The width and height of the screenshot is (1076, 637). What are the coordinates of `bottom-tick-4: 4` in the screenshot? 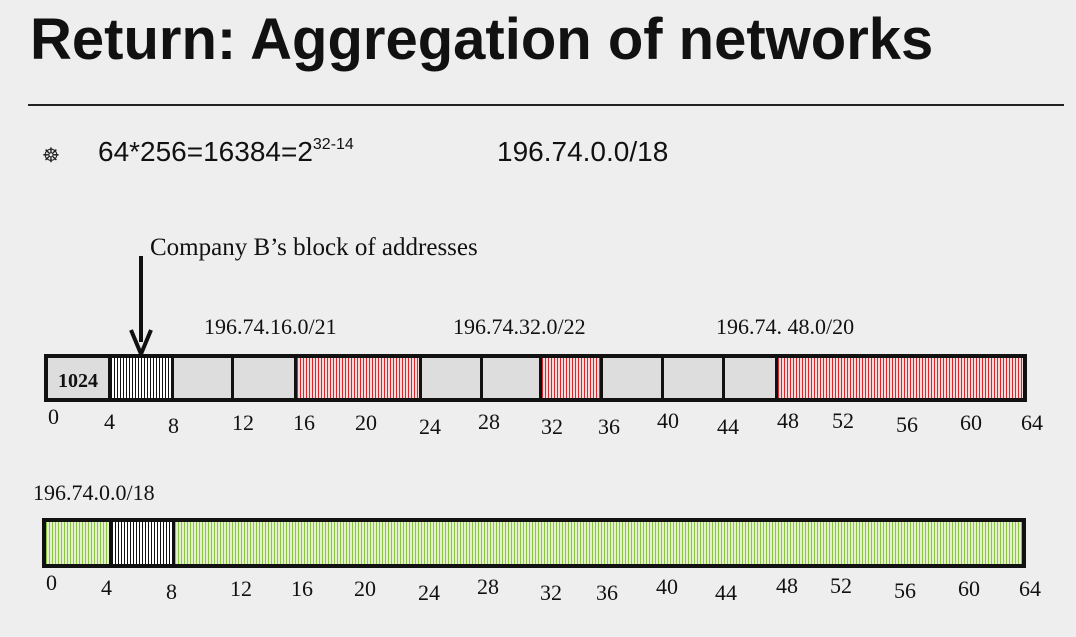 It's located at (106, 587).